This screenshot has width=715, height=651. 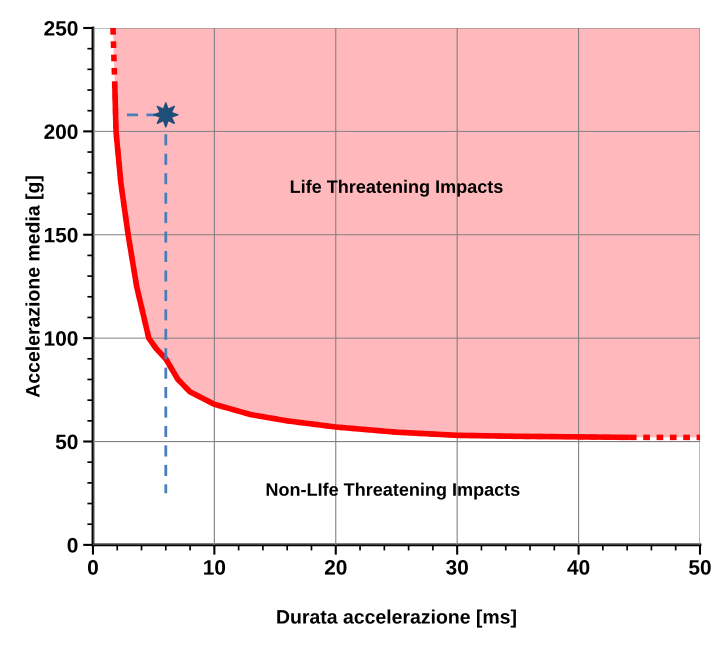 I want to click on x-tick-label: 10, so click(x=215, y=567).